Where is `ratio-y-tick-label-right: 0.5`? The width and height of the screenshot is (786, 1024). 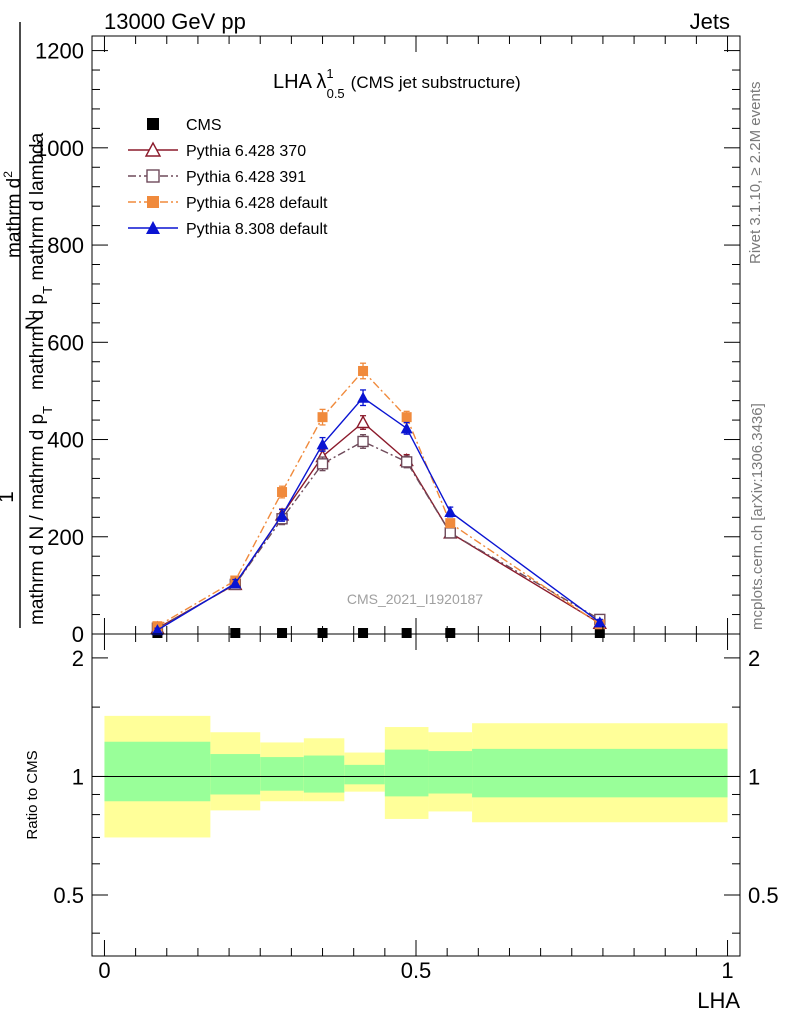
ratio-y-tick-label-right: 0.5 is located at coordinates (763, 895).